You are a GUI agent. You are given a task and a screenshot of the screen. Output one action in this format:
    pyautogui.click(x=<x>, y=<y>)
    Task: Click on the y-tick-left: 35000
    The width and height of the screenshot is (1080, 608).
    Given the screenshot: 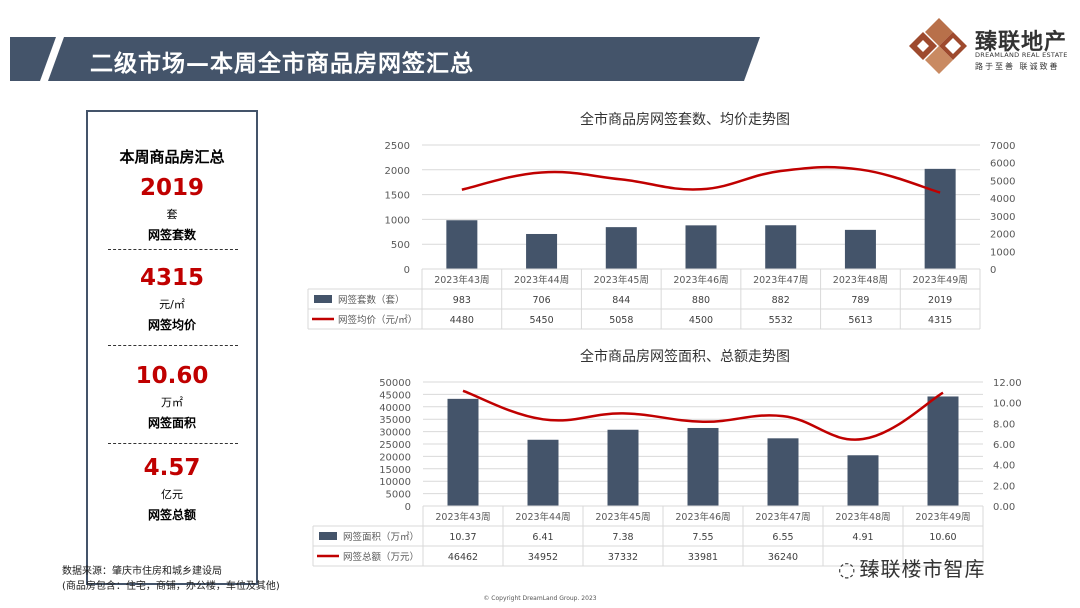 What is the action you would take?
    pyautogui.click(x=395, y=420)
    